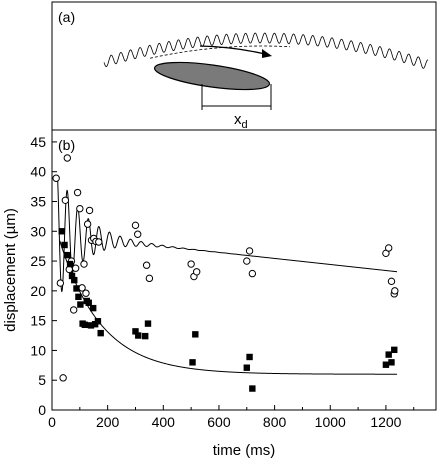  Describe the element at coordinates (38, 350) in the screenshot. I see `y-tick-label: 10` at that location.